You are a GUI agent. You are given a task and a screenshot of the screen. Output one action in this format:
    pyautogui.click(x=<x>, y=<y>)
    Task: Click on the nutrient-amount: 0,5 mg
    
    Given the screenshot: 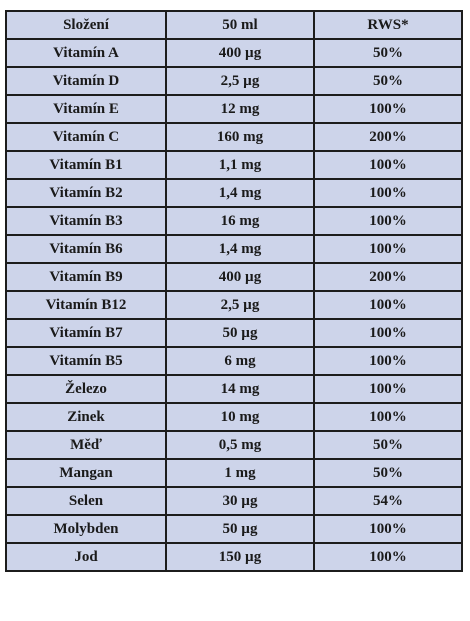 What is the action you would take?
    pyautogui.click(x=240, y=445)
    